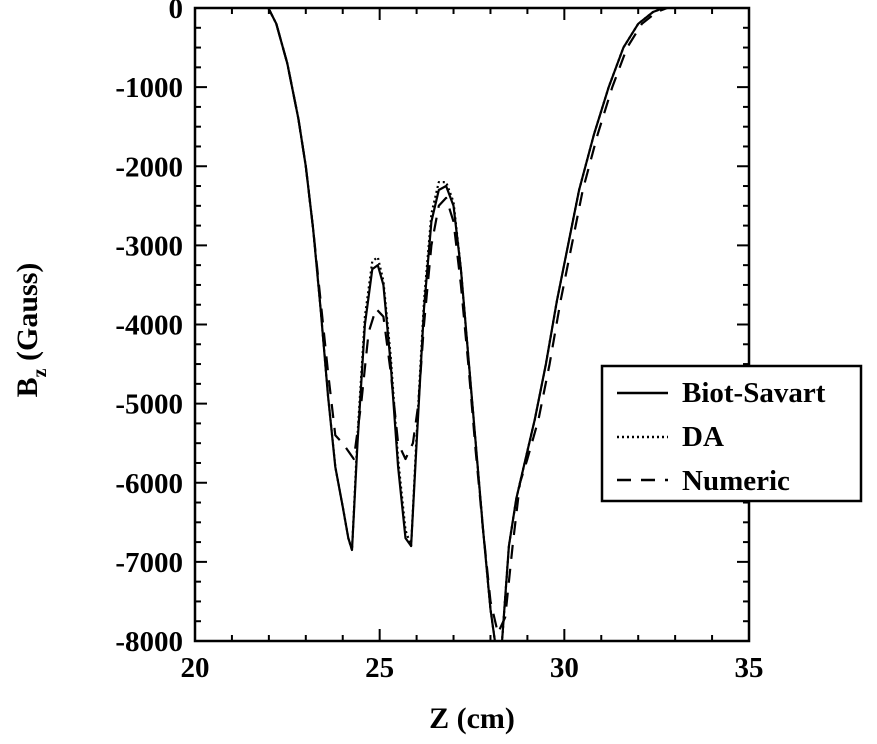  Describe the element at coordinates (195, 668) in the screenshot. I see `x-tick-label: 20` at that location.